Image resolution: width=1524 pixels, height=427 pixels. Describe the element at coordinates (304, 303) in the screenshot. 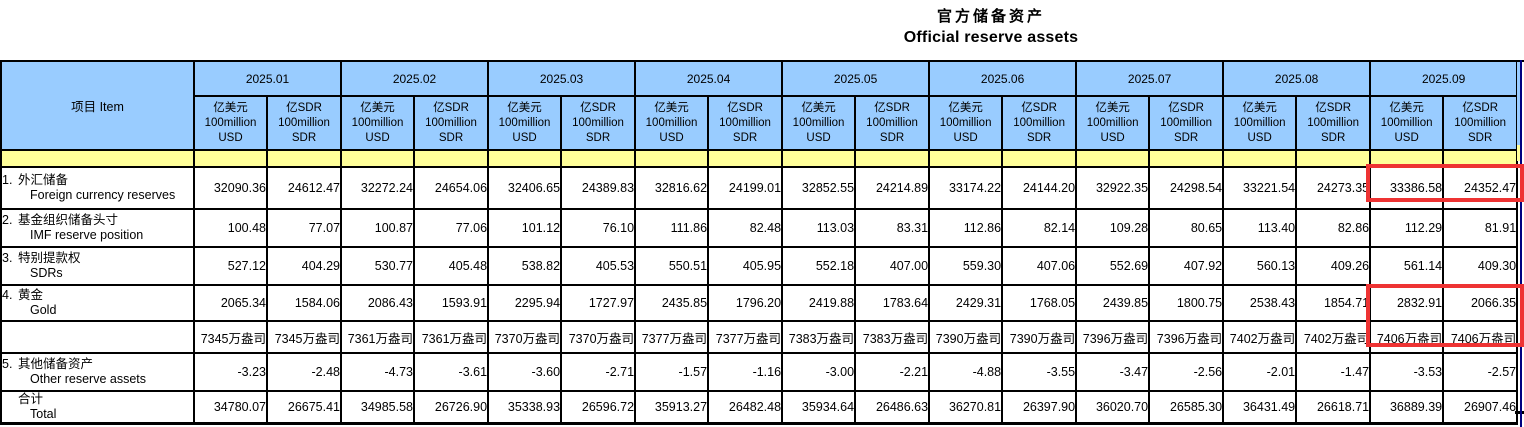

I see `value-cell-gold-2025.01-sdr: 1584.06` at that location.